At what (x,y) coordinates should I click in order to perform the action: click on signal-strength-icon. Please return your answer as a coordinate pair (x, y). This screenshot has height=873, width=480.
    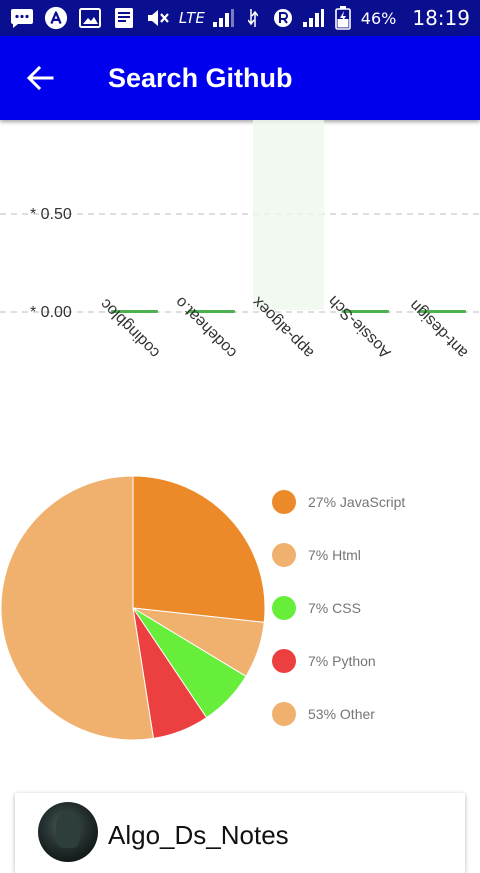
    Looking at the image, I should click on (223, 18).